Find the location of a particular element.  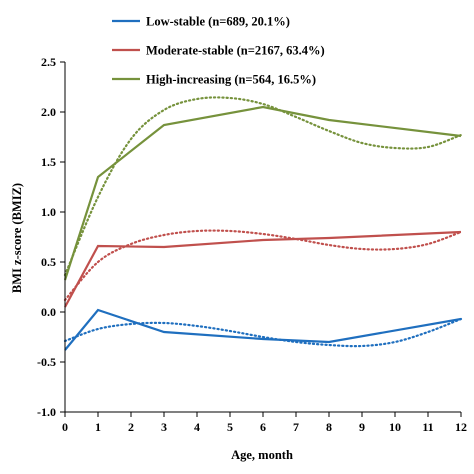

y-tick-label: 1.0 is located at coordinates (48, 212).